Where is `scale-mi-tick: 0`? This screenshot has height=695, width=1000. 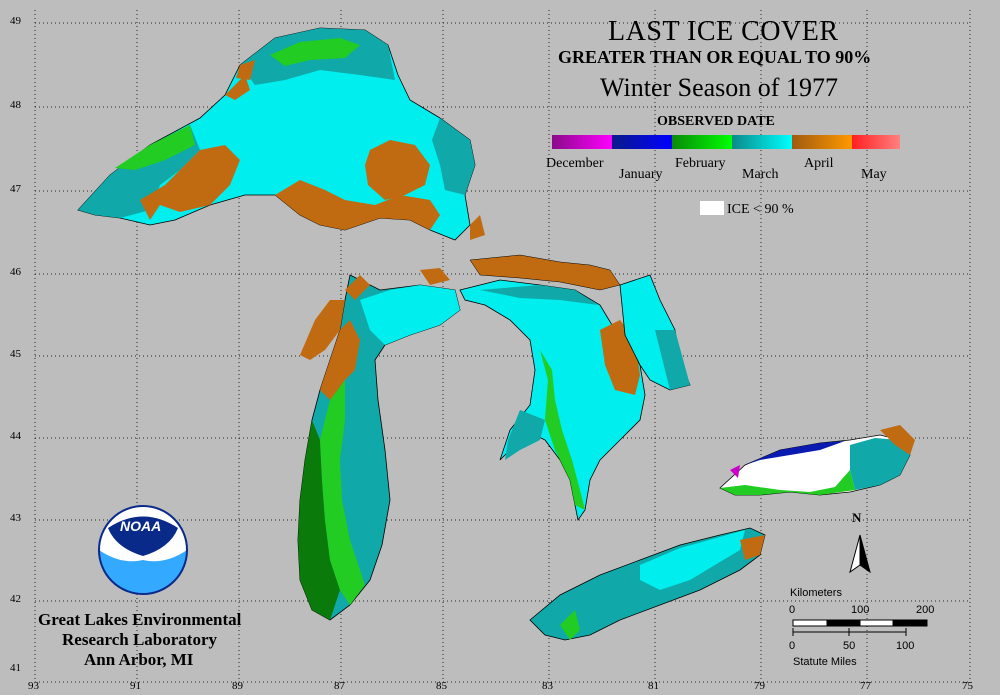 scale-mi-tick: 0 is located at coordinates (792, 646).